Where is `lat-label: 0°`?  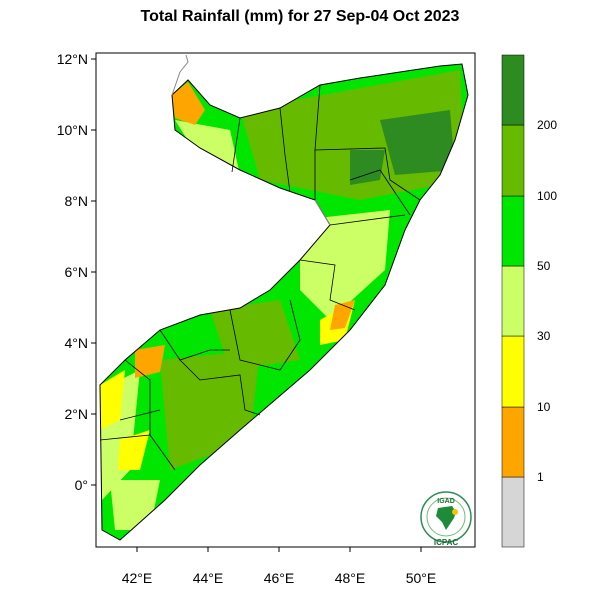 lat-label: 0° is located at coordinates (81, 485).